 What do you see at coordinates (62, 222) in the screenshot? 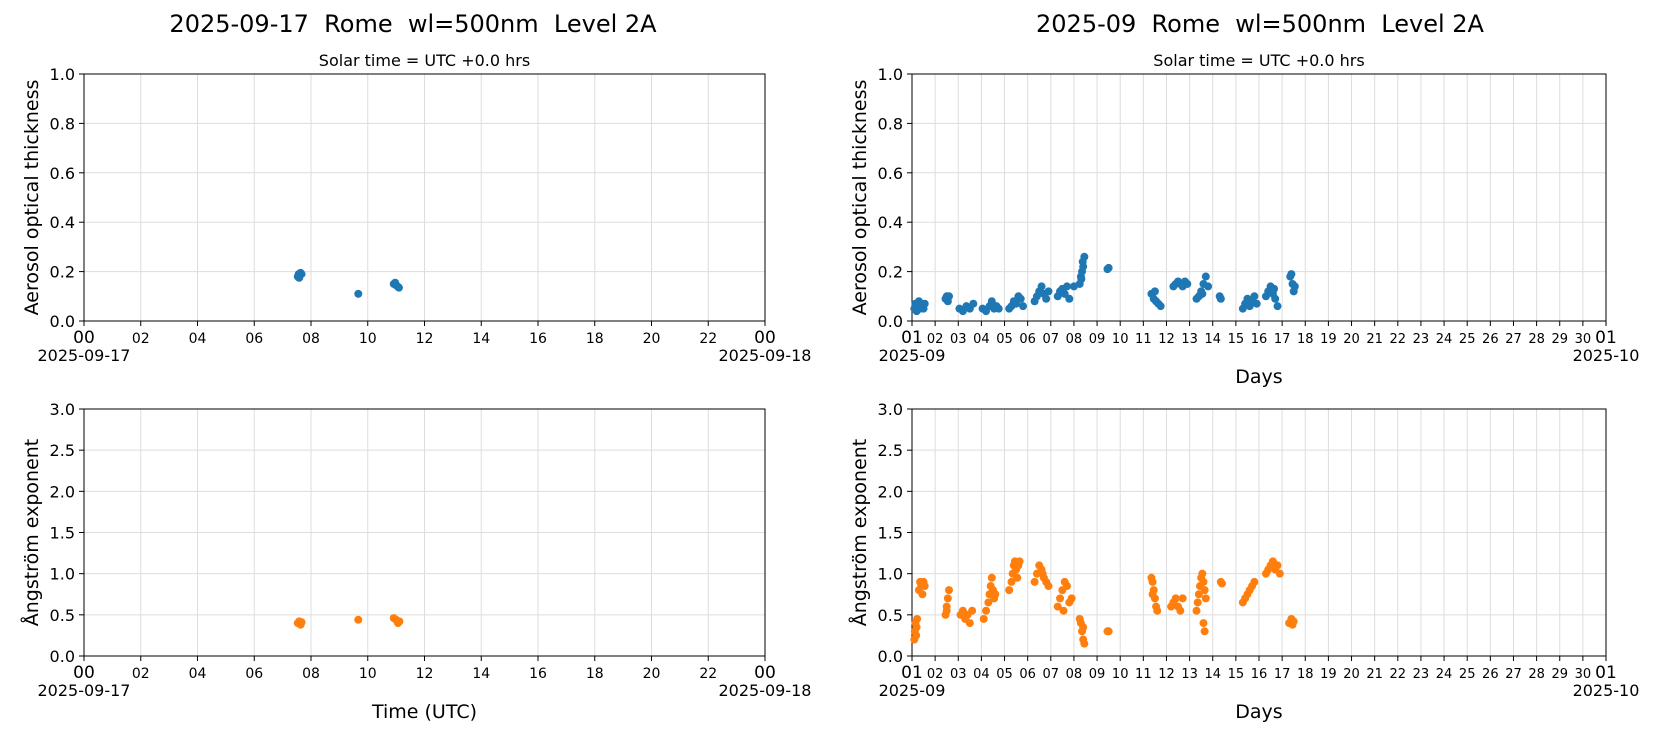
I see `panel-0-ytick-label: 0.4` at bounding box center [62, 222].